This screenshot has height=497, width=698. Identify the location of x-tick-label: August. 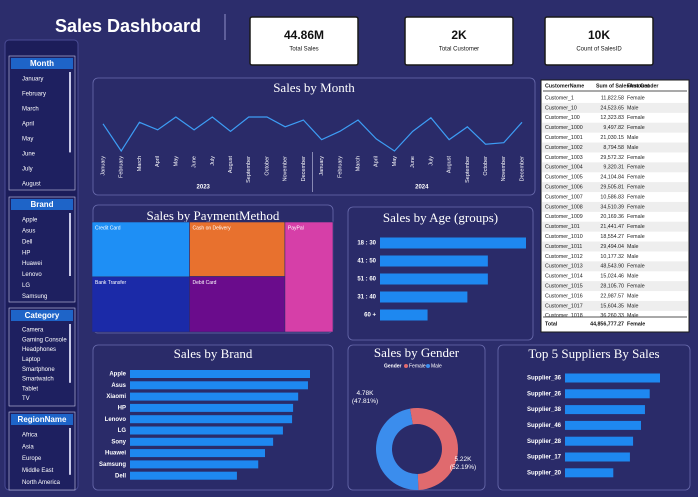
(450, 165).